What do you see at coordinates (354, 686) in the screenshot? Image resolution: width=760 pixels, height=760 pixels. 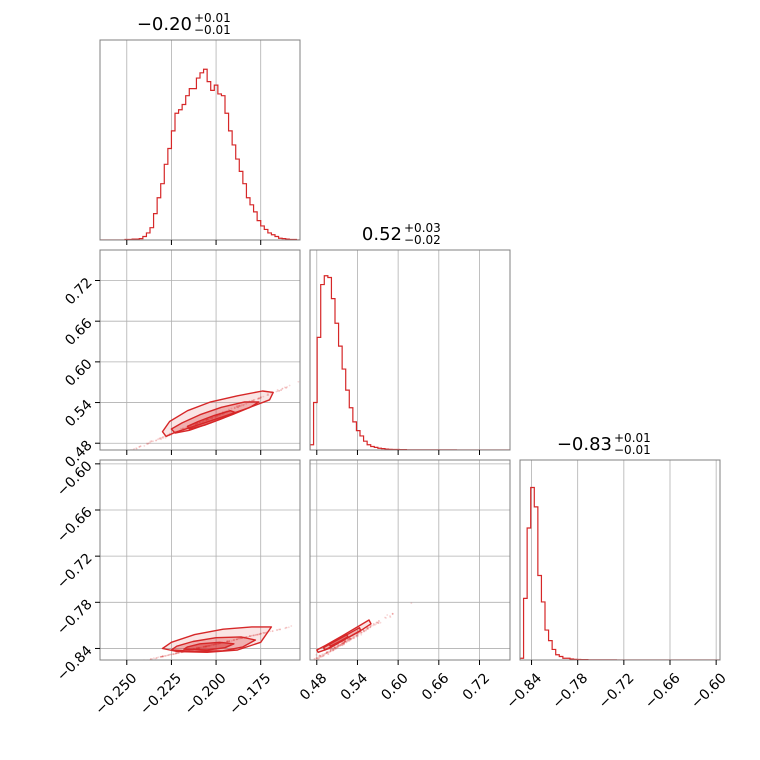 I see `x-tick-label: 0.54` at bounding box center [354, 686].